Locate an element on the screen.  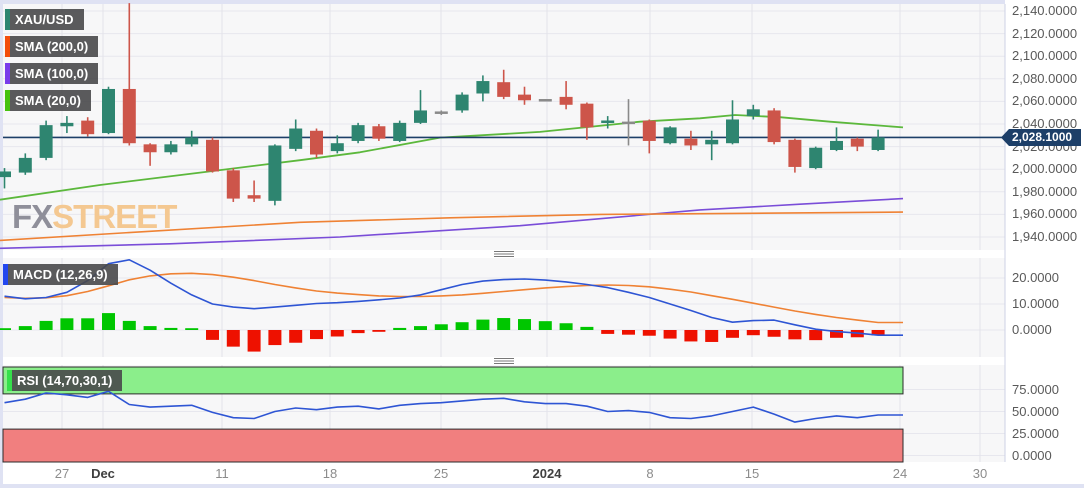
price-axis-label: 2,060.0000 is located at coordinates (1045, 101).